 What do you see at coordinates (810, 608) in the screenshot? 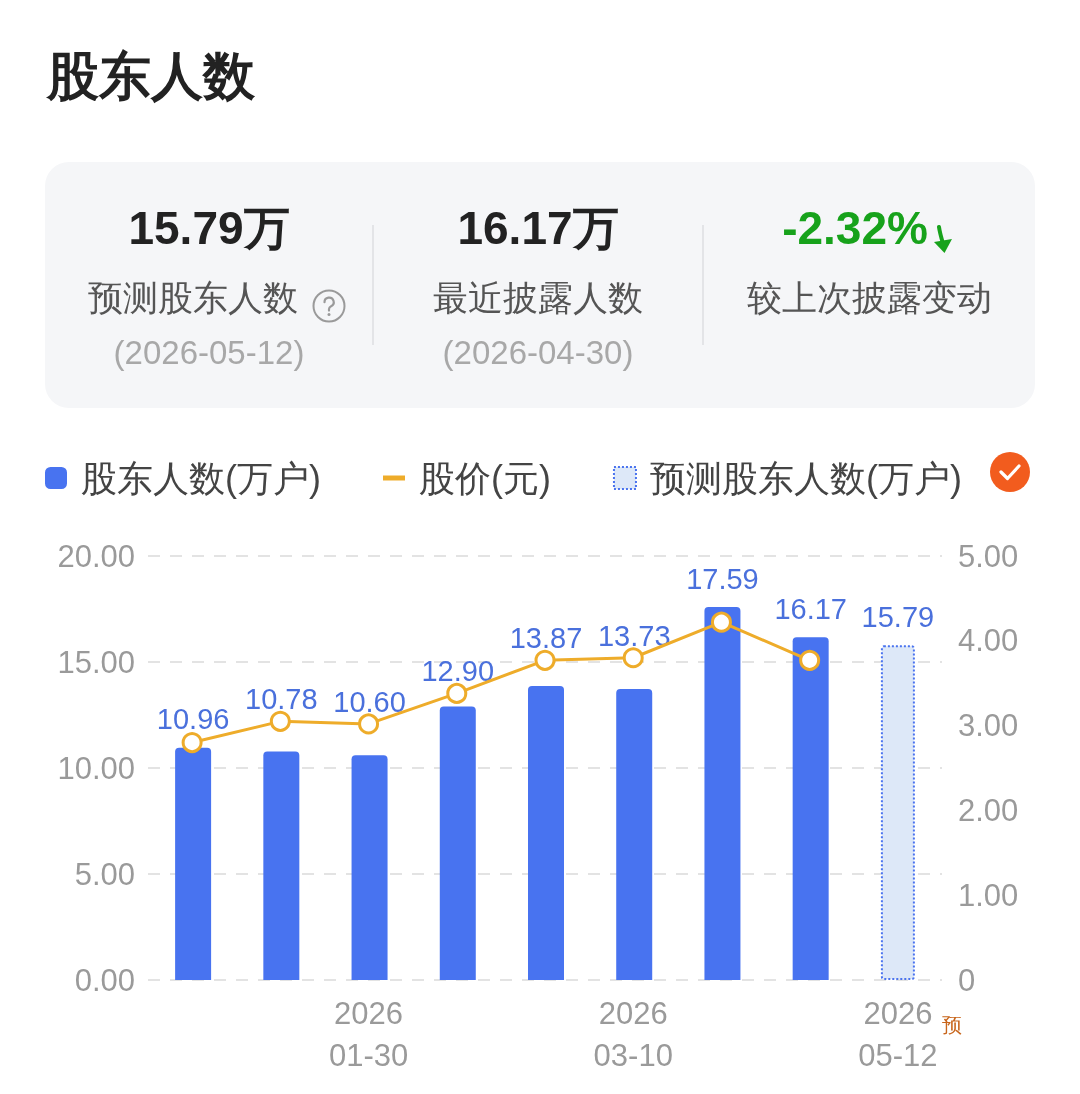
I see `data-label: 16.17` at bounding box center [810, 608].